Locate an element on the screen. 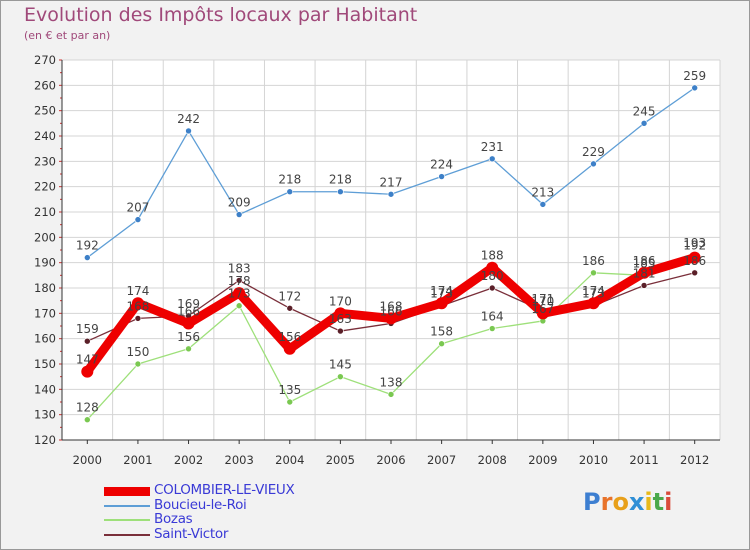  data-label: 180 is located at coordinates (492, 276).